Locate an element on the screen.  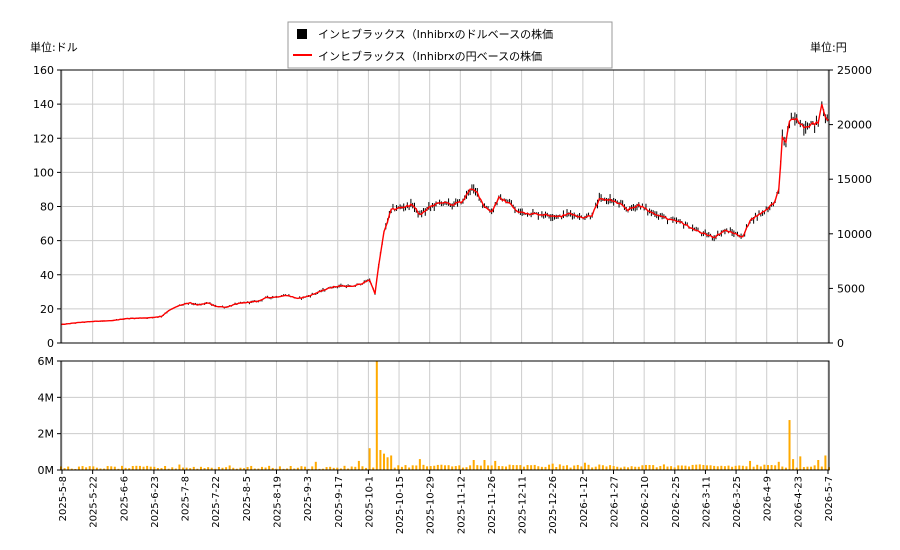
volume-y-tick-label: 6M is located at coordinates (46, 361).